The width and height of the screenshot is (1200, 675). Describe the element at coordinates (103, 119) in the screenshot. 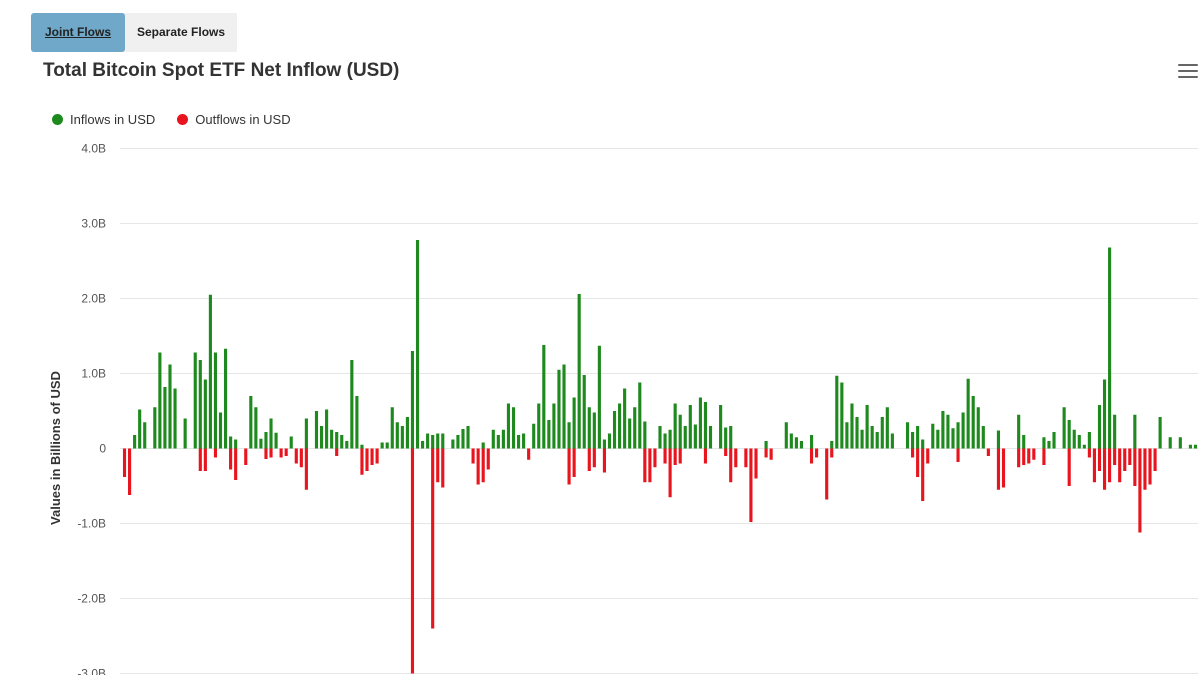

I see `legend-item-inflows: Inflows in USD` at that location.